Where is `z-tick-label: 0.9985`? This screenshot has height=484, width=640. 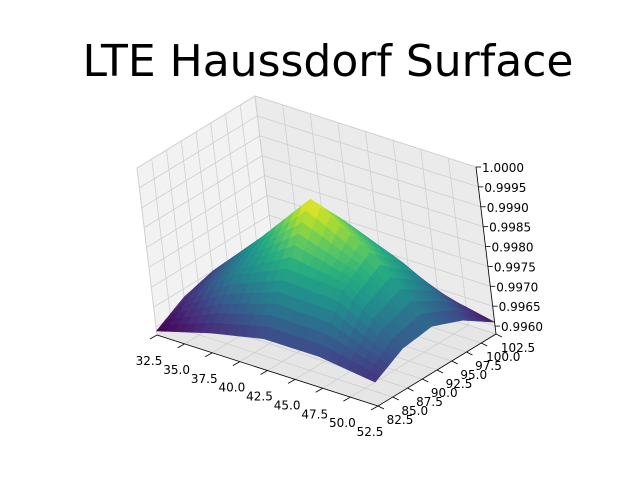 z-tick-label: 0.9985 is located at coordinates (510, 228).